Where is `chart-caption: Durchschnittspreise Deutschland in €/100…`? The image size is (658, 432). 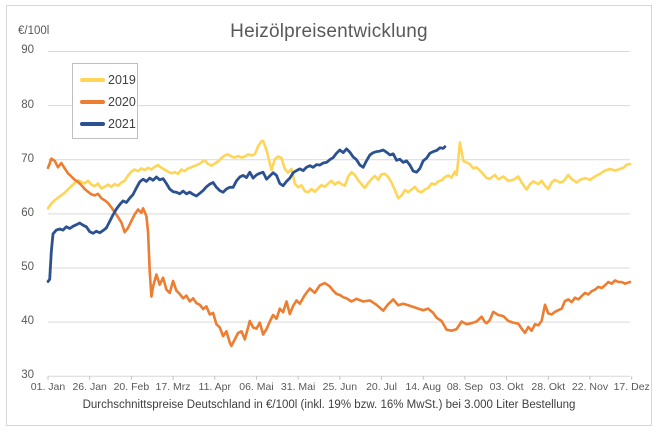 chart-caption: Durchschnittspreise Deutschland in €/100… is located at coordinates (329, 405).